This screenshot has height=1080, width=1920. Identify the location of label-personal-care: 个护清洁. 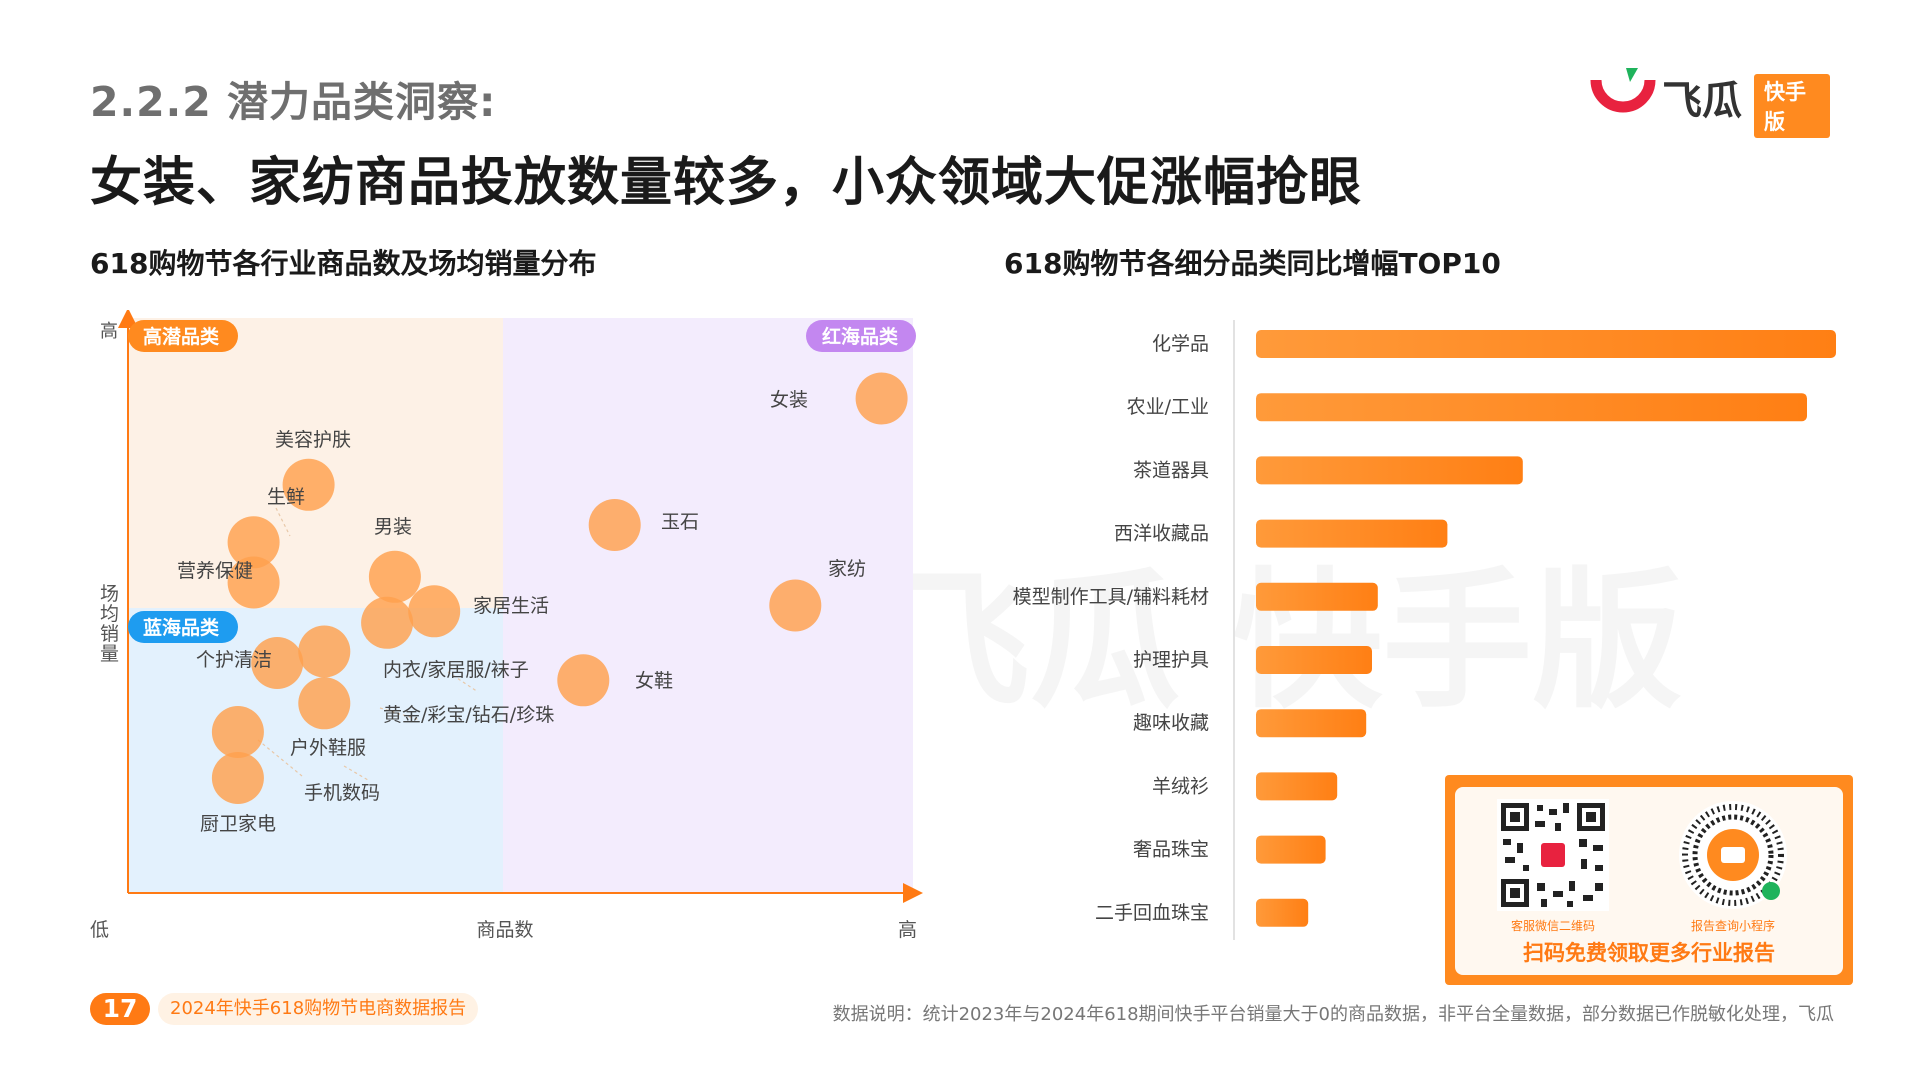
(234, 660).